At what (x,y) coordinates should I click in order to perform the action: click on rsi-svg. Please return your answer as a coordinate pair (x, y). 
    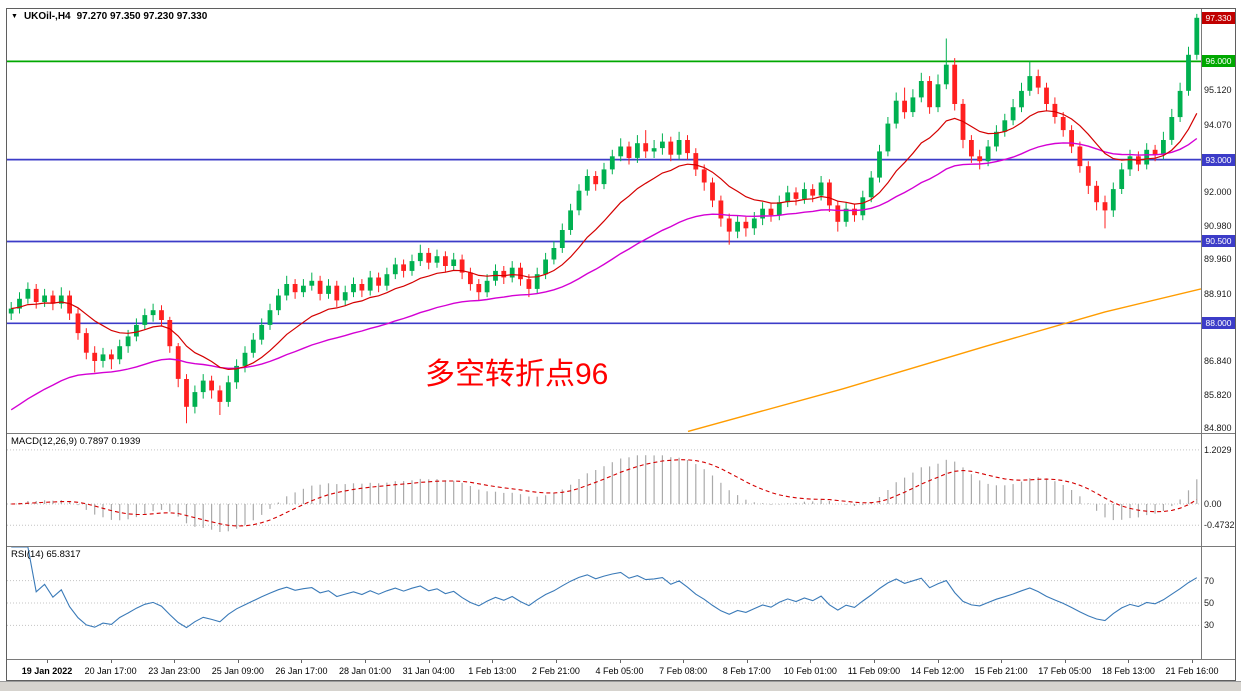
    Looking at the image, I should click on (604, 588).